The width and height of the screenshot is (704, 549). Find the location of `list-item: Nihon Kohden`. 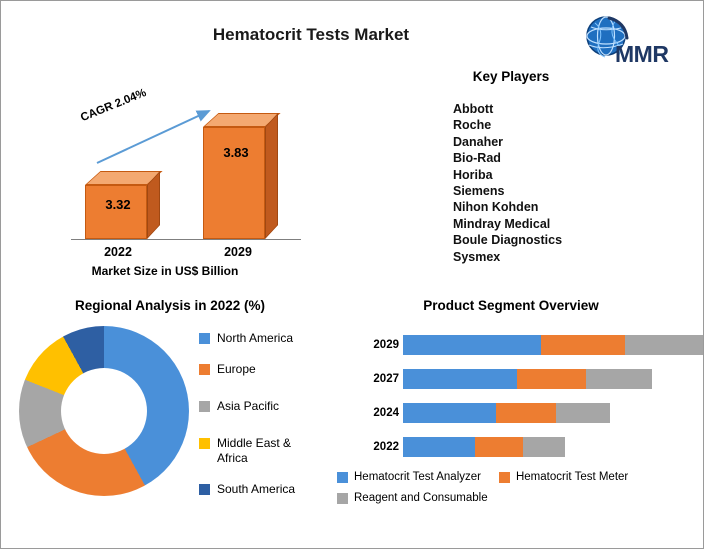

list-item: Nihon Kohden is located at coordinates (496, 207).